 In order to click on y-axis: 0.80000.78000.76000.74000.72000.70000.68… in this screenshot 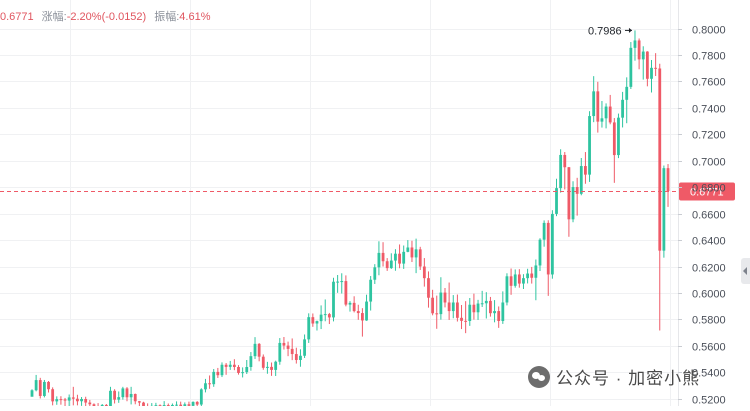, I will do `click(702, 203)`.